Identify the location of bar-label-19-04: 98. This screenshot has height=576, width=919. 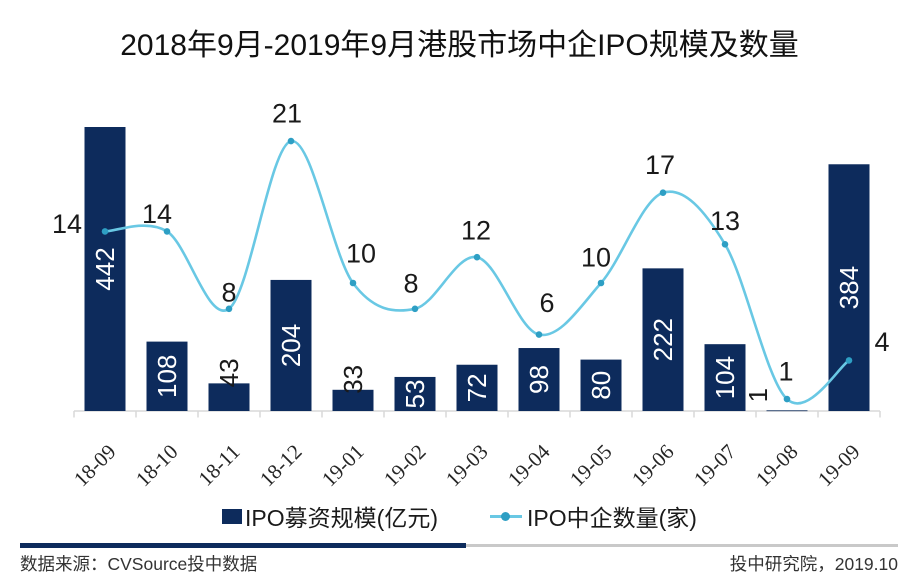
(539, 379).